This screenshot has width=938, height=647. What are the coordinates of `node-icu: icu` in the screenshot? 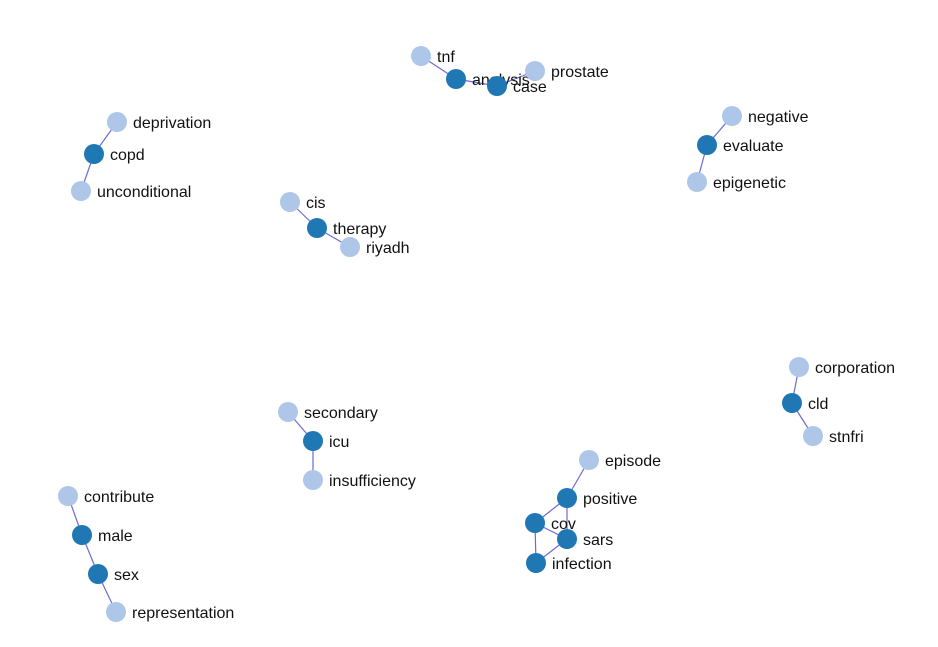 It's located at (326, 441).